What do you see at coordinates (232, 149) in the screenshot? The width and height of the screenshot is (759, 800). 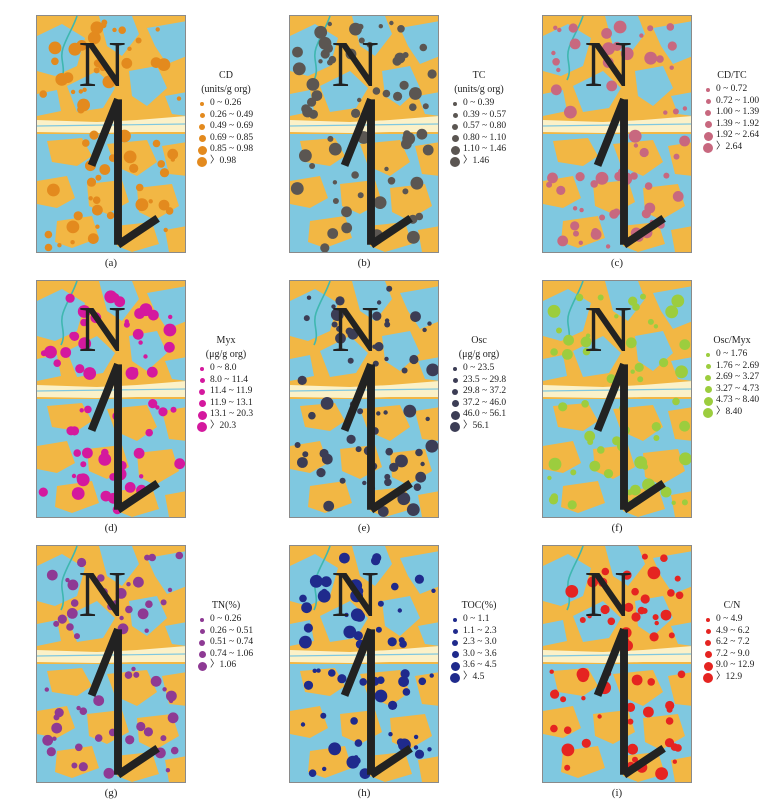 I see `legend-class-label: 0.85 ~ 0.98` at bounding box center [232, 149].